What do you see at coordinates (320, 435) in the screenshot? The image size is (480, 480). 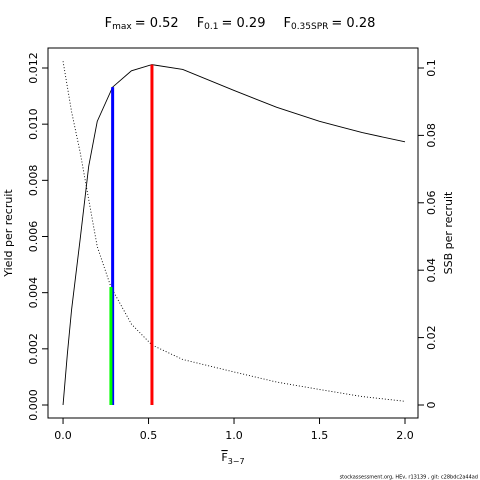 I see `x-tick-label: 1.5` at bounding box center [320, 435].